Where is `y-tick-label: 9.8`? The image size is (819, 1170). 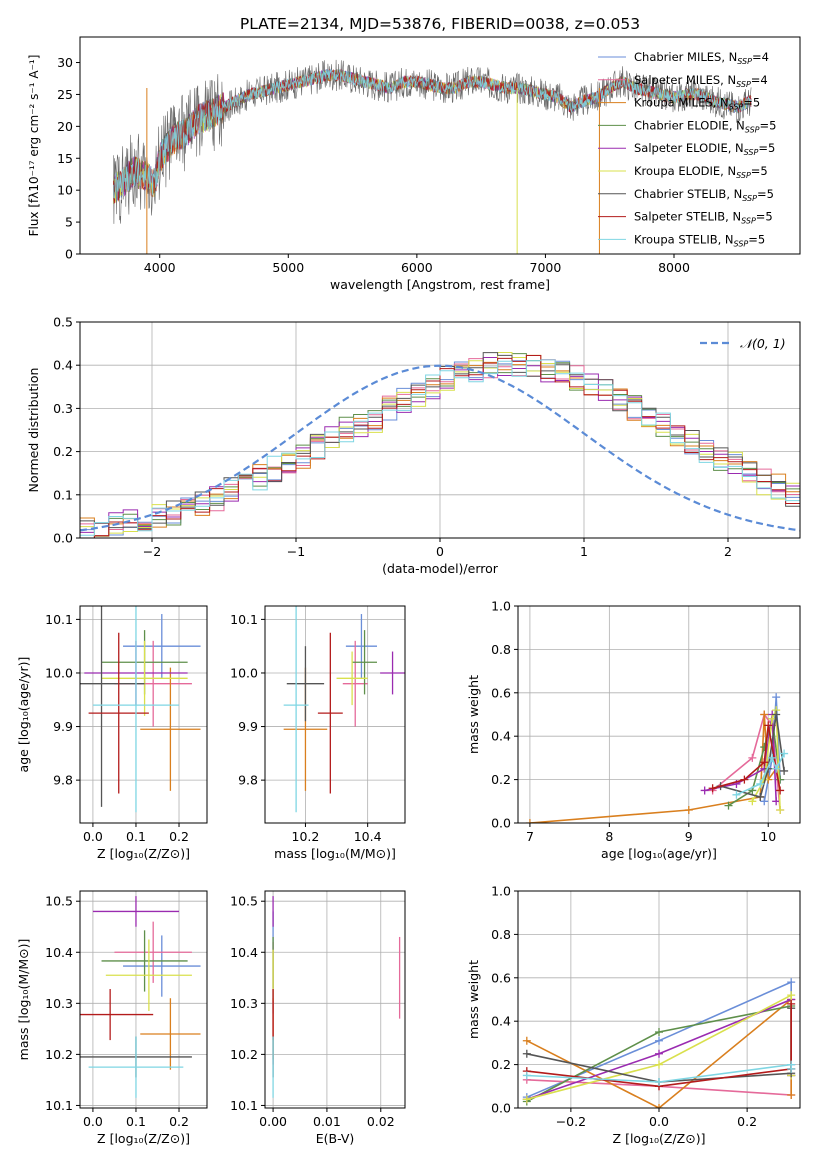
y-tick-label: 9.8 is located at coordinates (63, 780).